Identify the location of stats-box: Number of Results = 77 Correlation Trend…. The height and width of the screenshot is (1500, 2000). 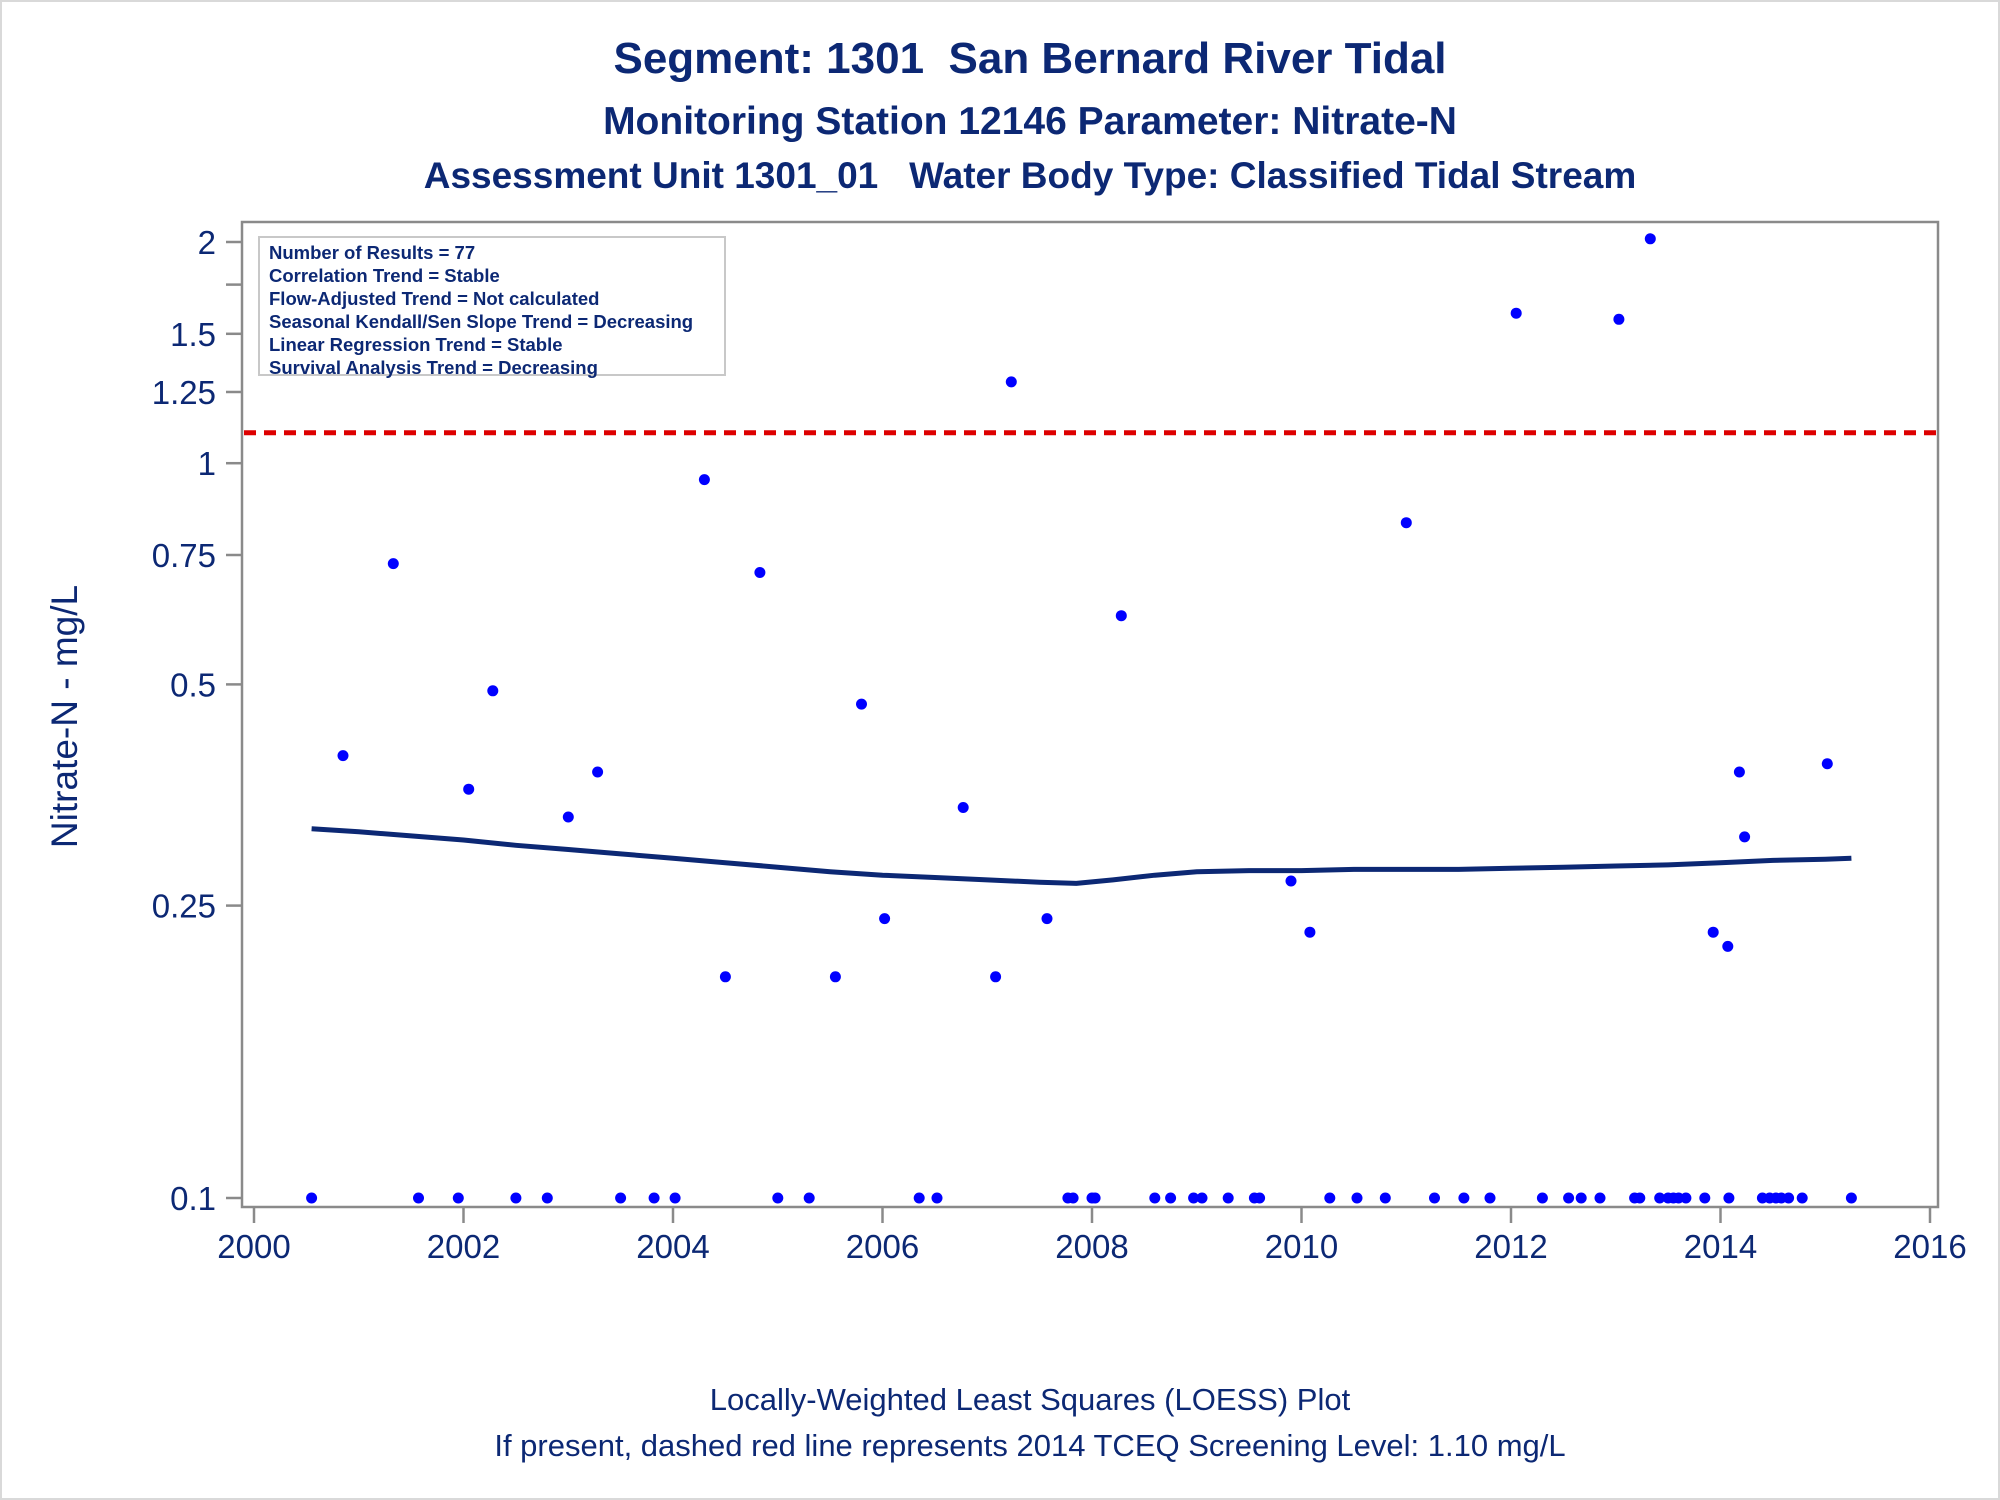
(492, 307).